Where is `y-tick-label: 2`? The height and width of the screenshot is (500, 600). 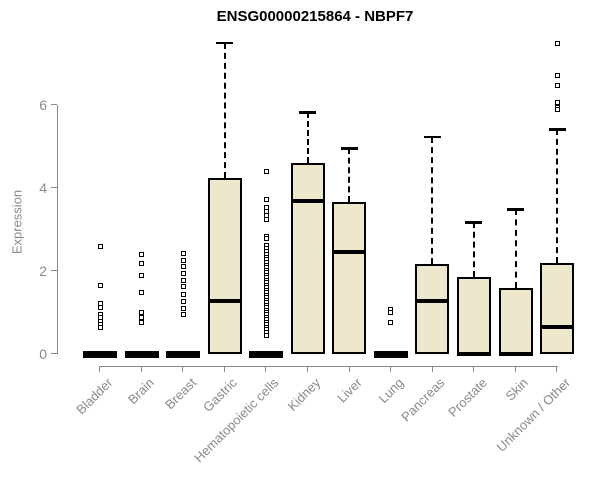
y-tick-label: 2 is located at coordinates (43, 271).